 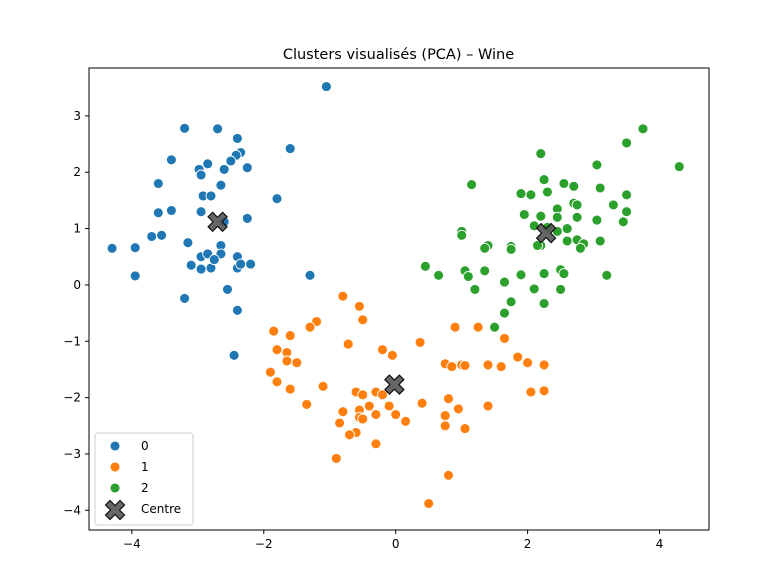 I want to click on legend-marker-centroid, so click(x=115, y=510).